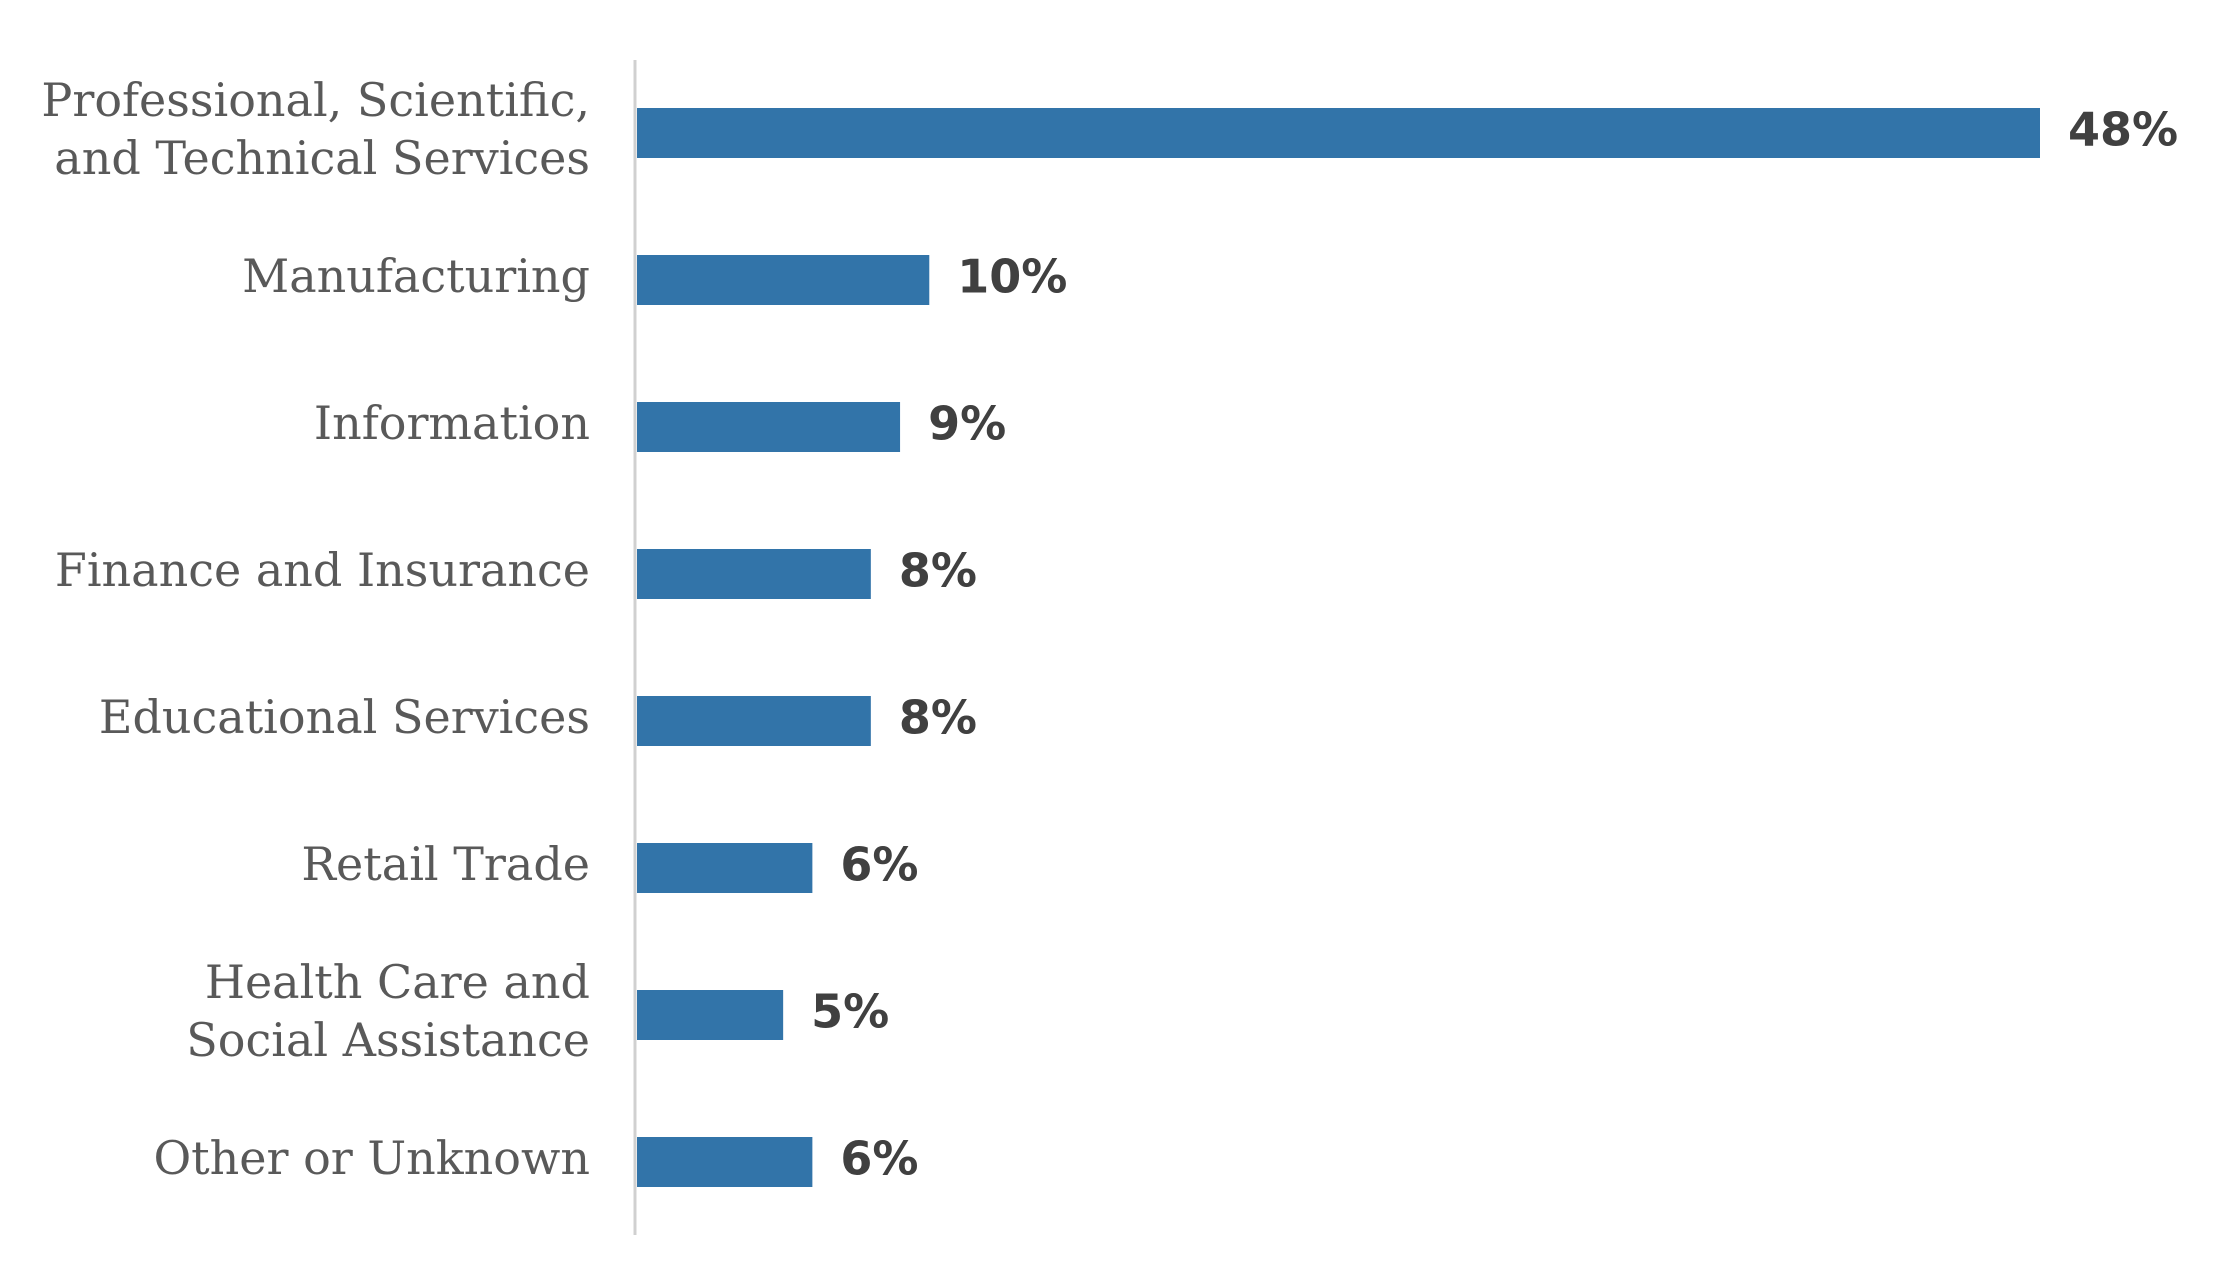  Describe the element at coordinates (938, 718) in the screenshot. I see `value-label-educational-services: 8%` at that location.